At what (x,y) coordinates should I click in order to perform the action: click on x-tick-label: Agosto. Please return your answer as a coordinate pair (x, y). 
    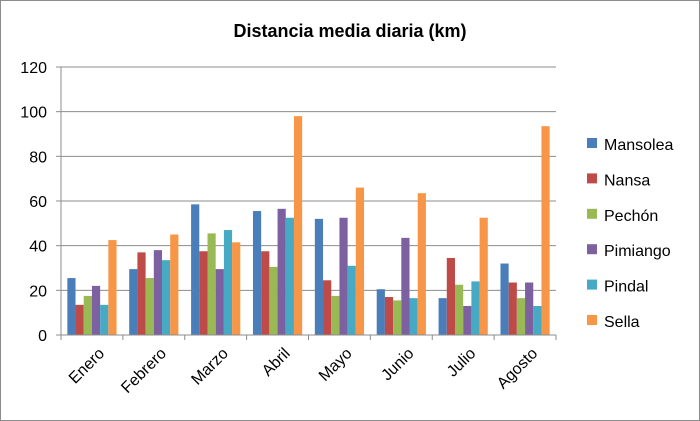
    Looking at the image, I should click on (517, 368).